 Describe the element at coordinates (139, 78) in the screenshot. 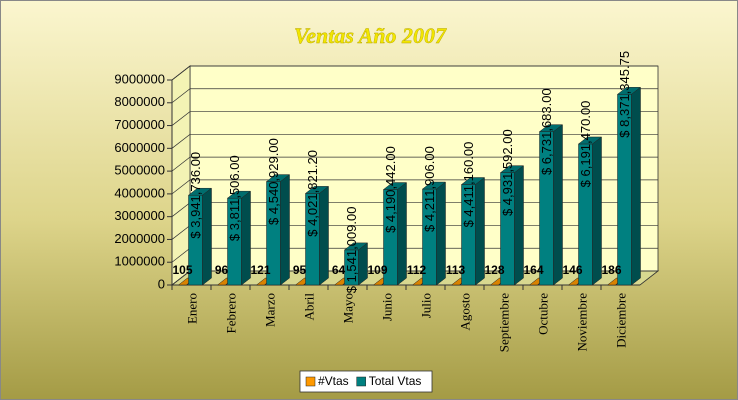

I see `y-tick-label: 9000000` at that location.